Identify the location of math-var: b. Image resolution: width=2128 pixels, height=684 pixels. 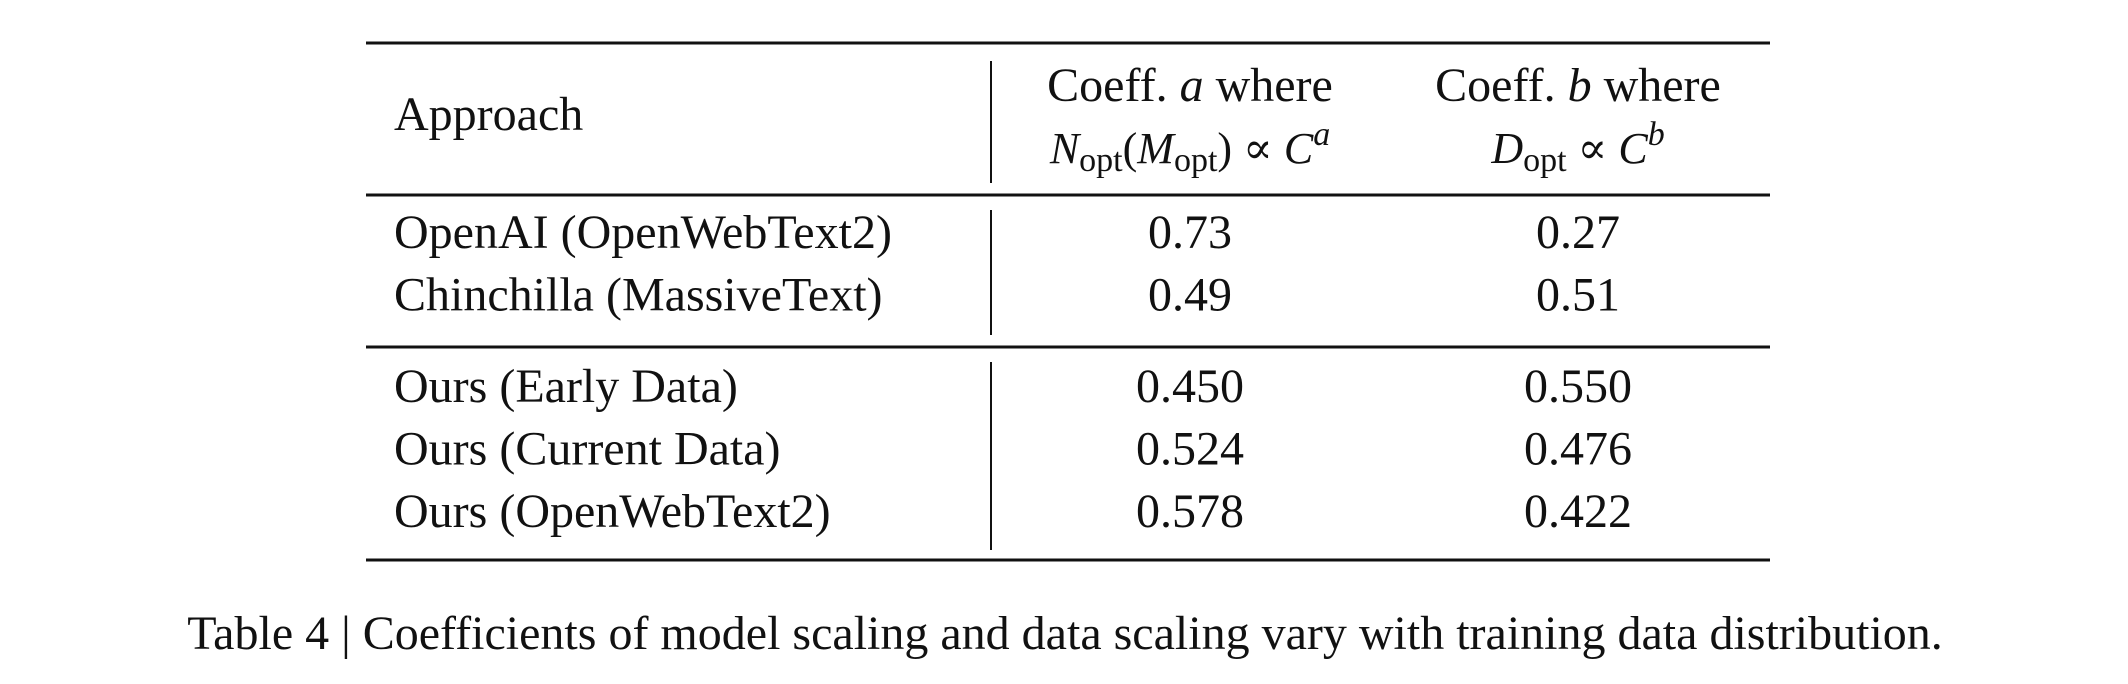
(1580, 85).